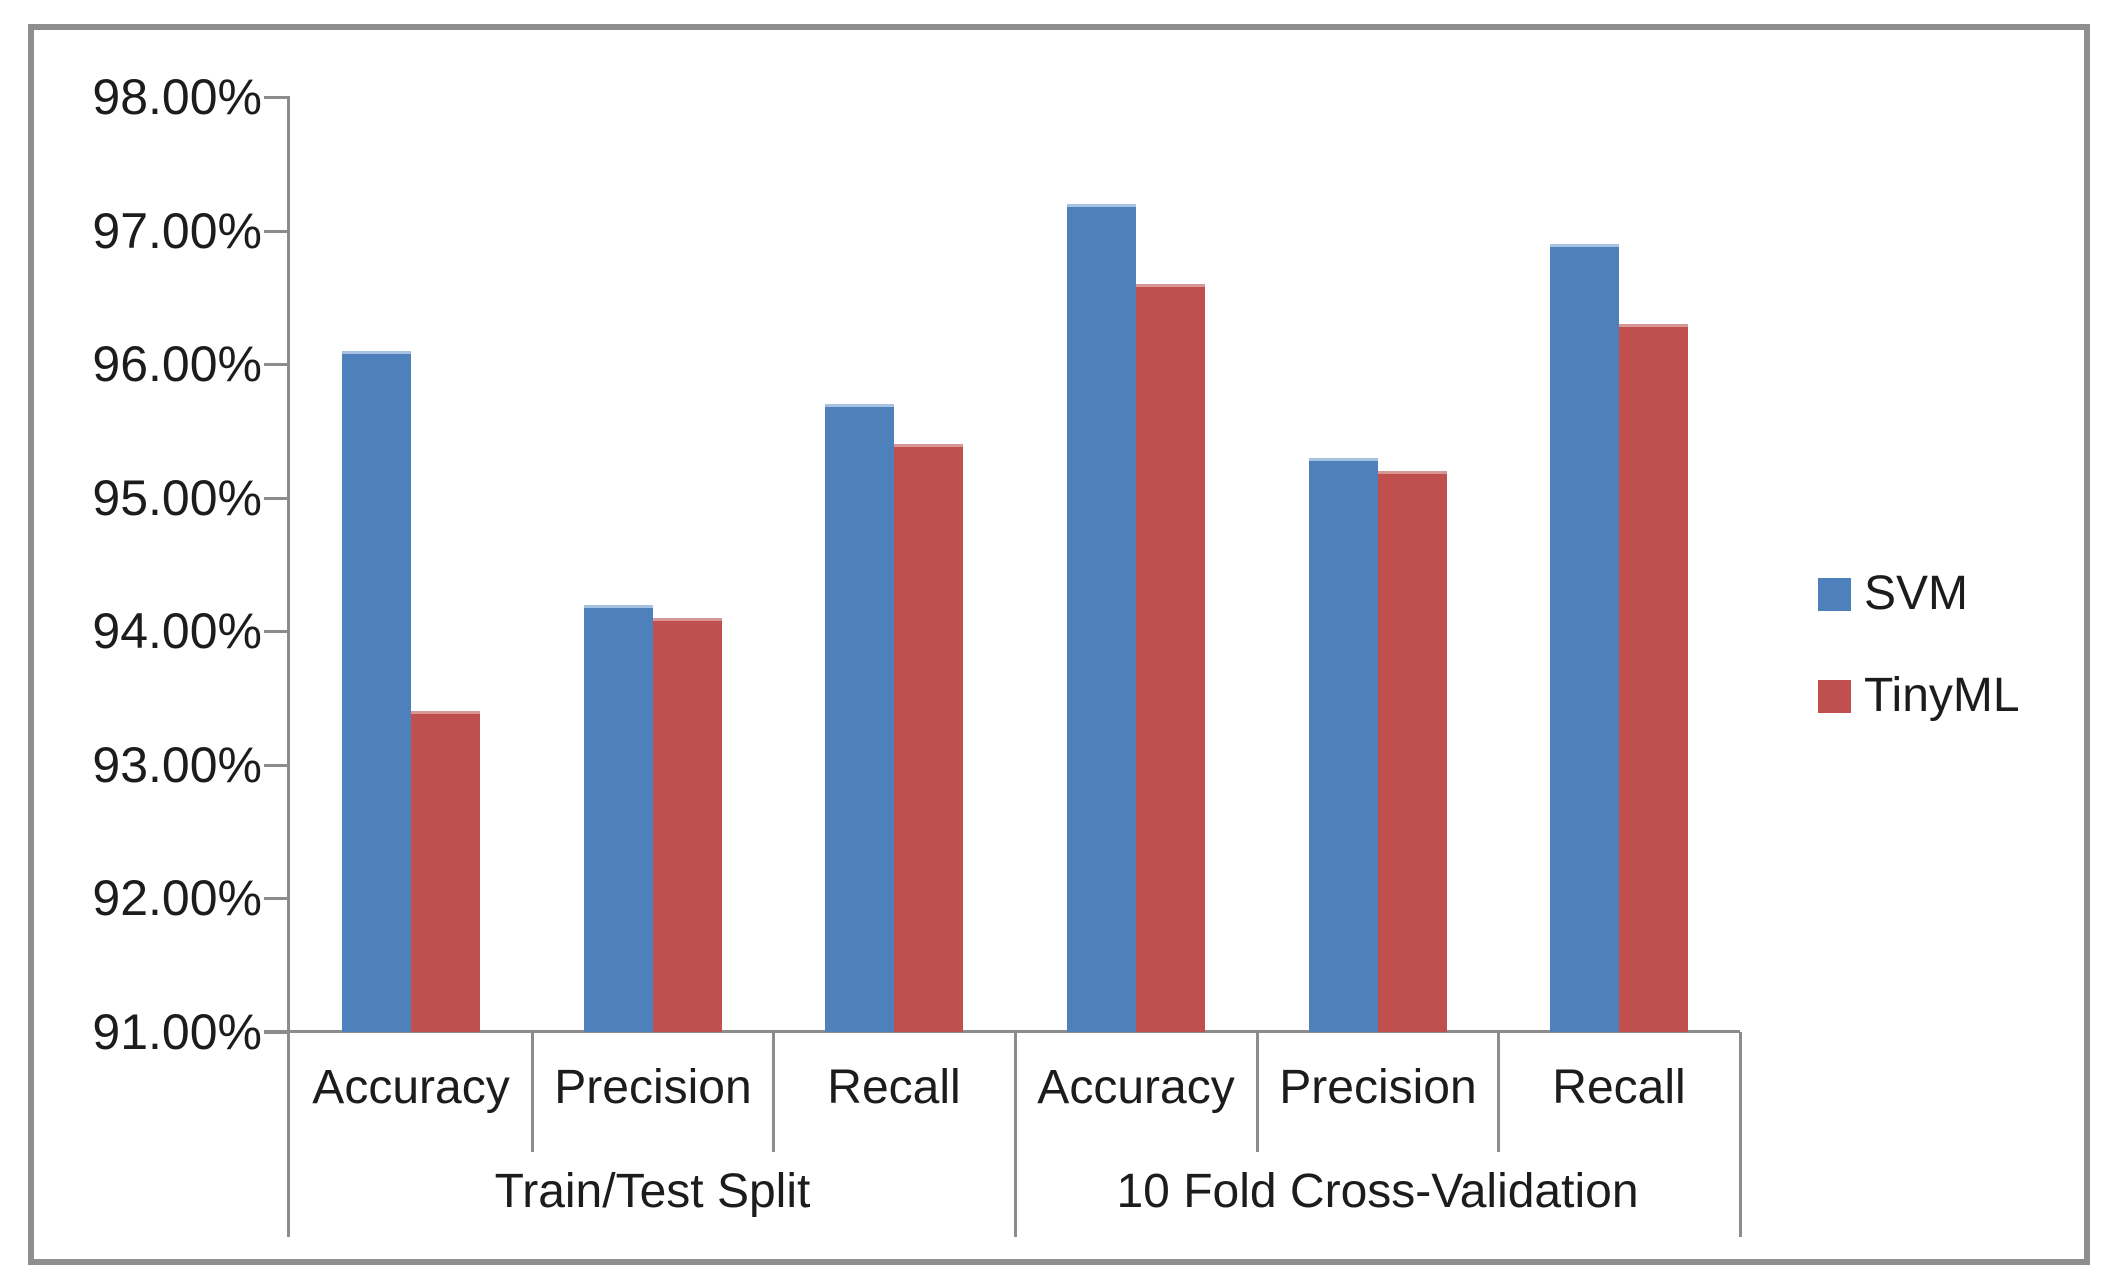 Image resolution: width=2120 pixels, height=1288 pixels. I want to click on y-axis-tick-label: 91.00%, so click(177, 1032).